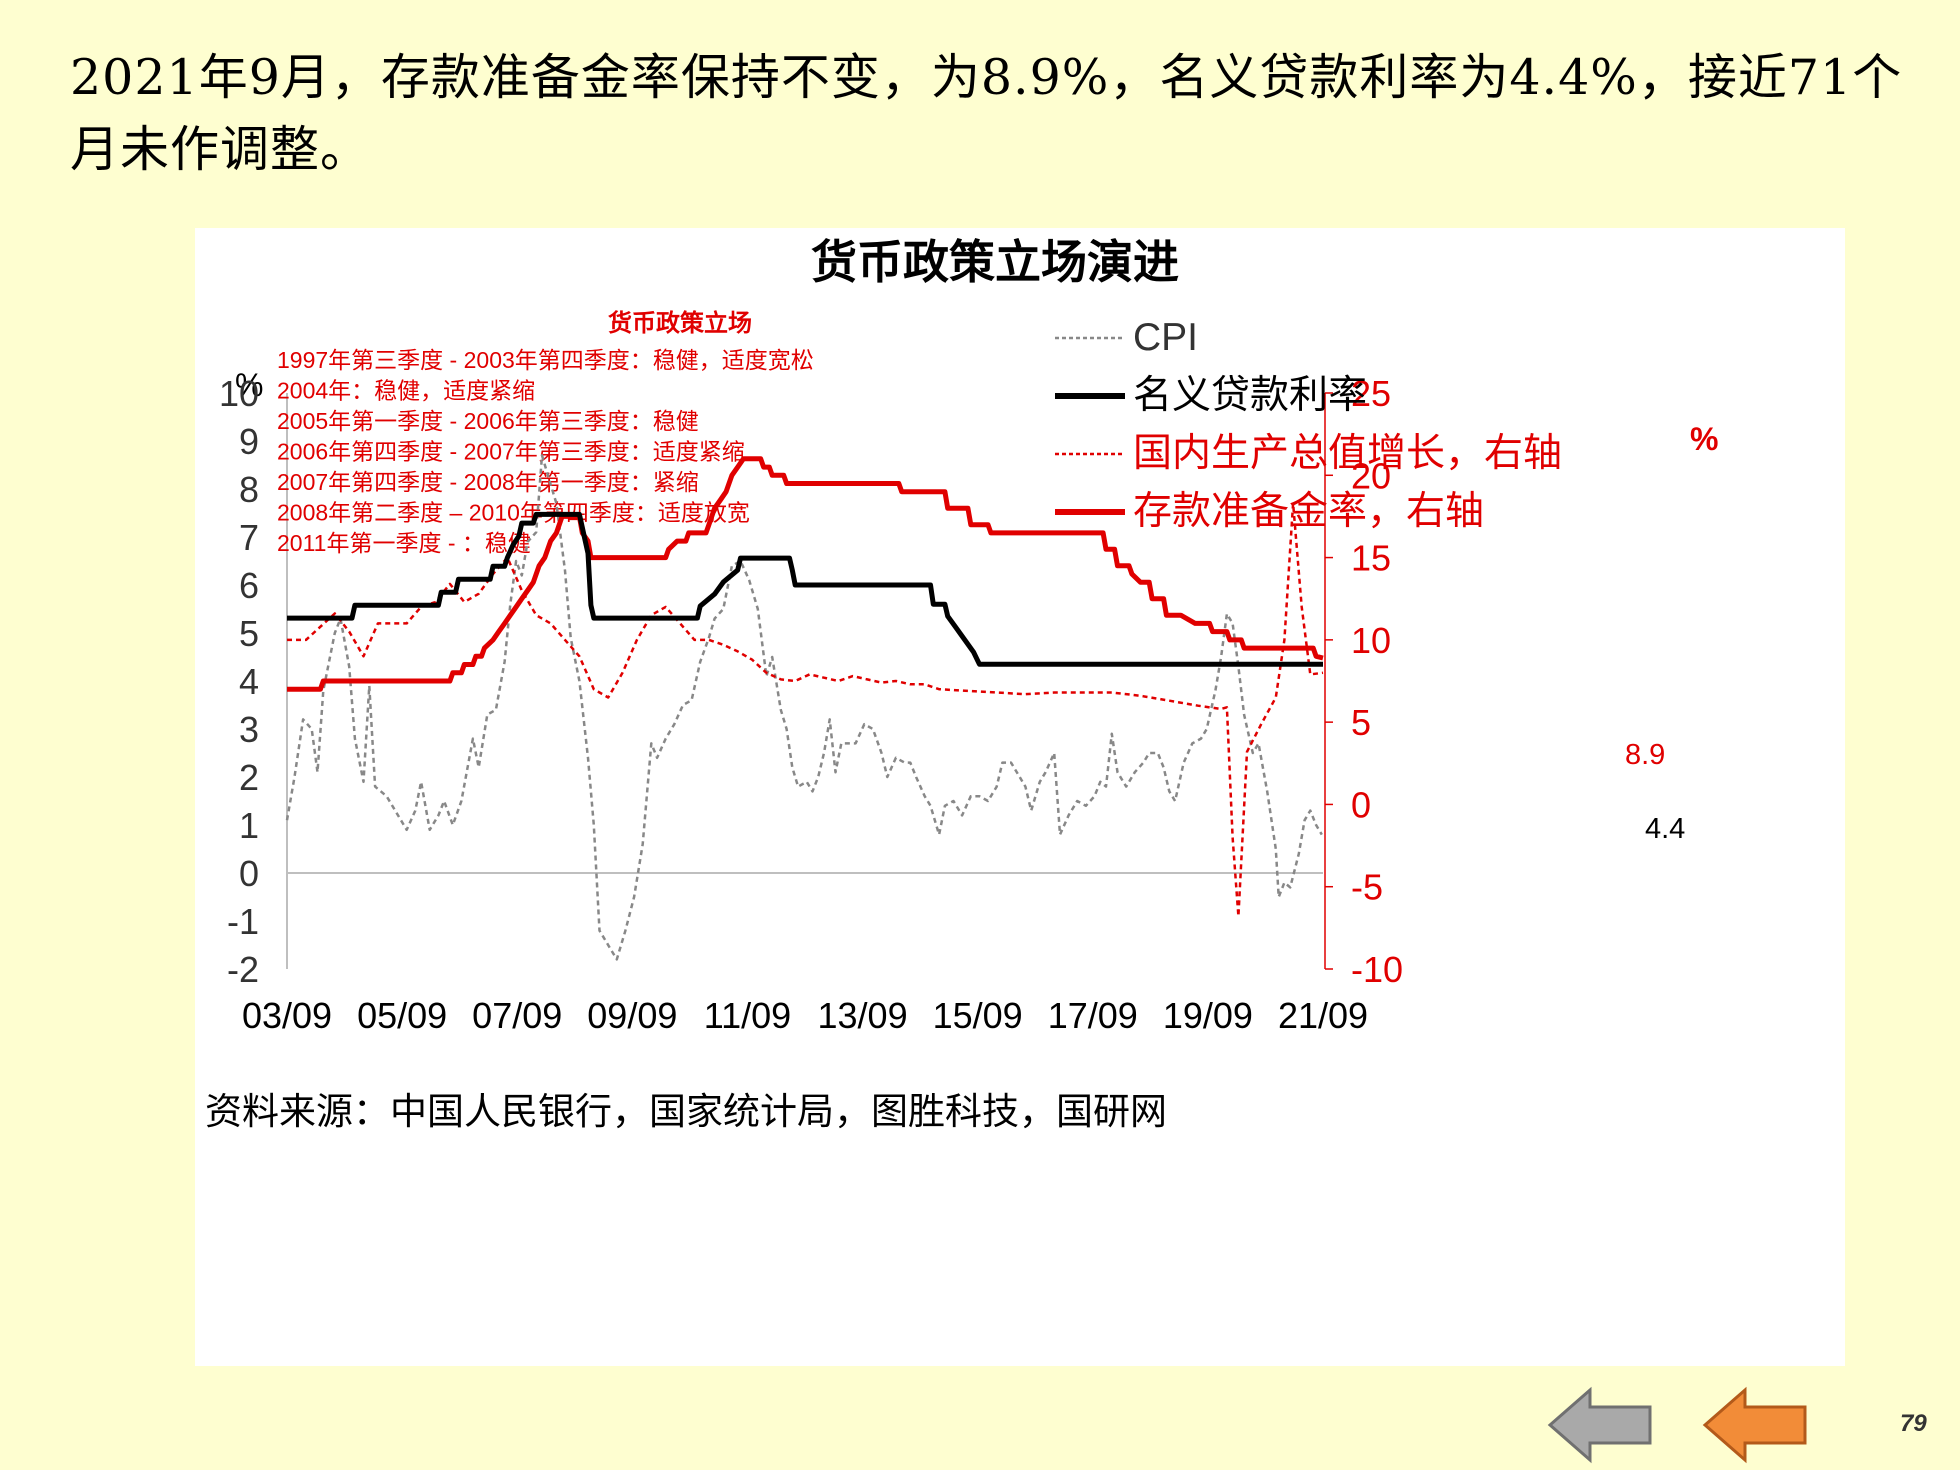 The height and width of the screenshot is (1470, 1960). Describe the element at coordinates (249, 537) in the screenshot. I see `left-tick-label: 7` at that location.